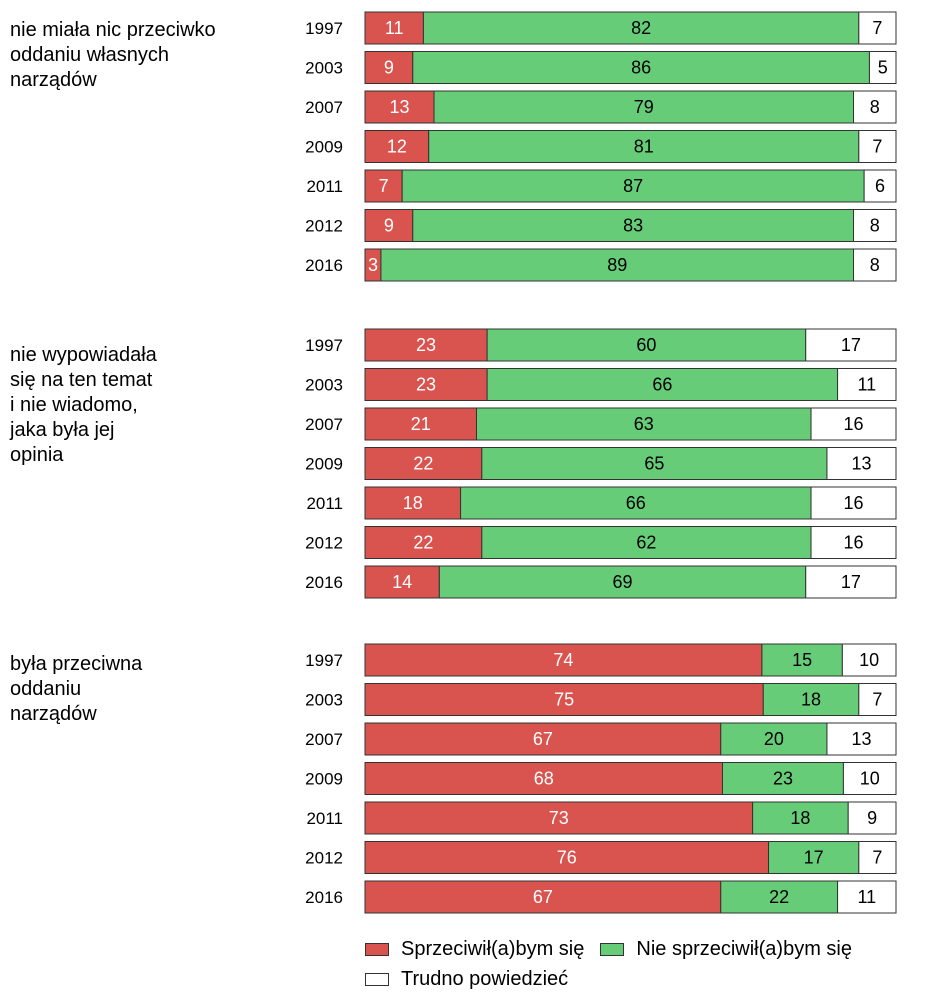 The height and width of the screenshot is (994, 932). I want to click on legend-label-not-against: Nie sprzeciwił(a)bym się, so click(744, 948).